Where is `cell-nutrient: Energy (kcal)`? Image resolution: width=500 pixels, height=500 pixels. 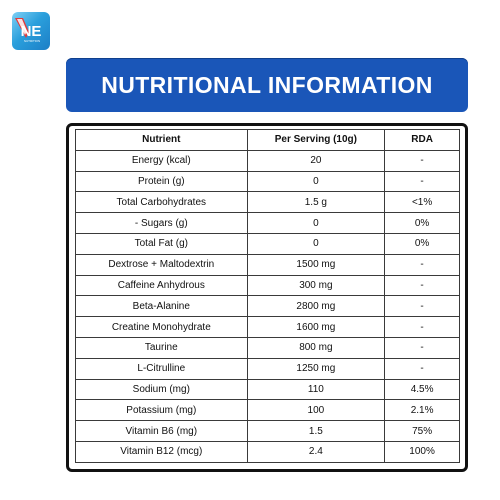
cell-nutrient: Energy (kcal) is located at coordinates (161, 160).